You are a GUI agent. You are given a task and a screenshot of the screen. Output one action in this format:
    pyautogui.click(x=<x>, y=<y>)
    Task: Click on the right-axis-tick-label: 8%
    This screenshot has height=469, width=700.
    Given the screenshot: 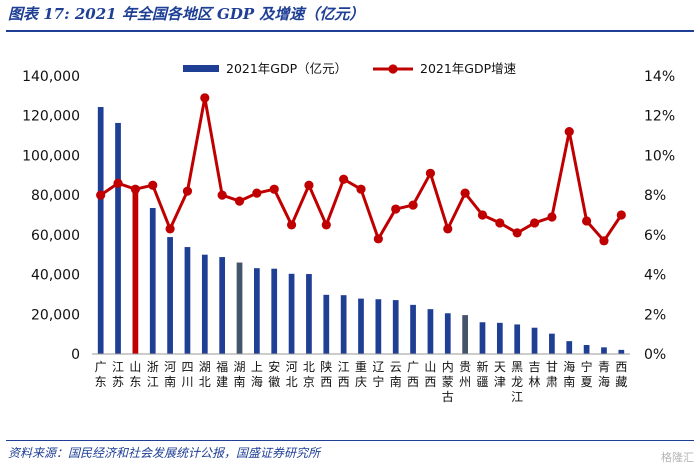 What is the action you would take?
    pyautogui.click(x=655, y=196)
    